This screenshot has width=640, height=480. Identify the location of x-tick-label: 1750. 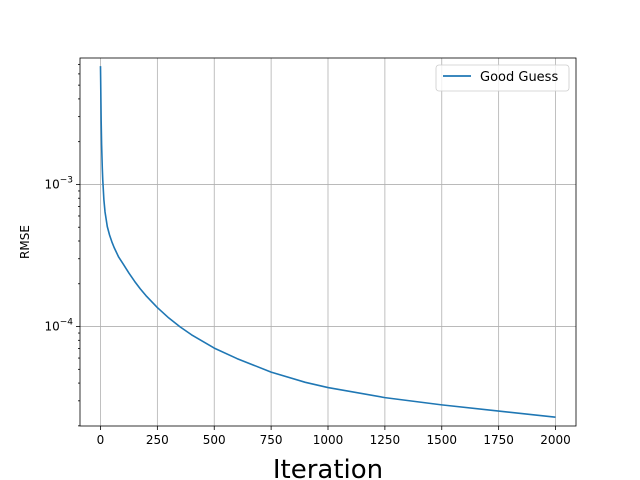
(498, 440).